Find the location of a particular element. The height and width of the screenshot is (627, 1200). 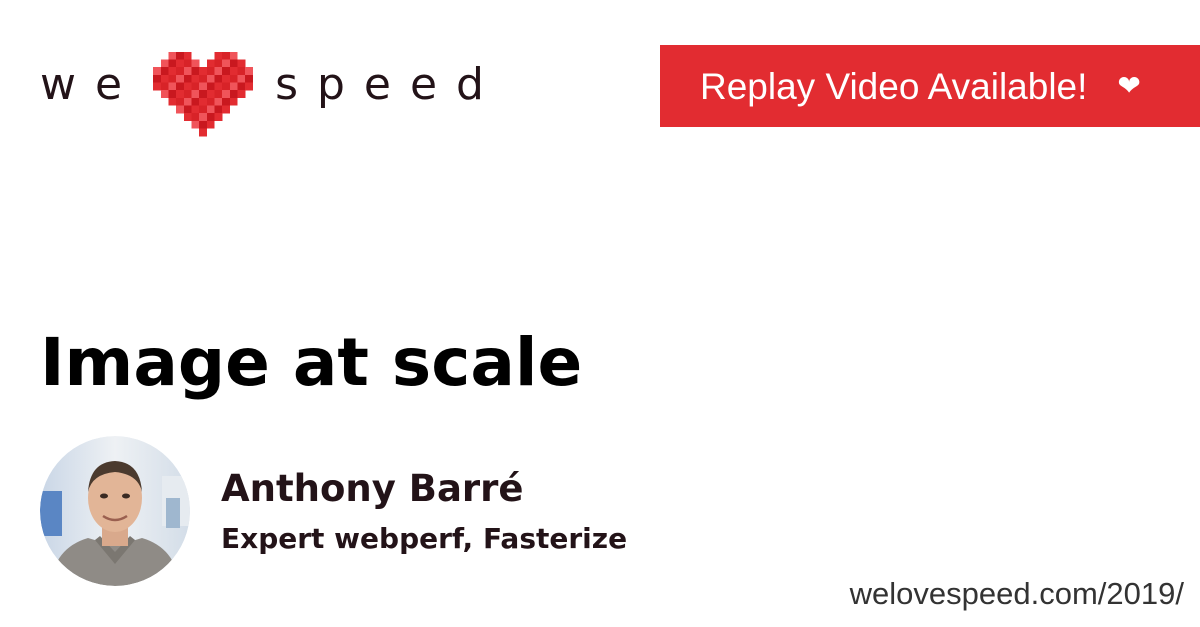

speaker-avatar is located at coordinates (115, 511).